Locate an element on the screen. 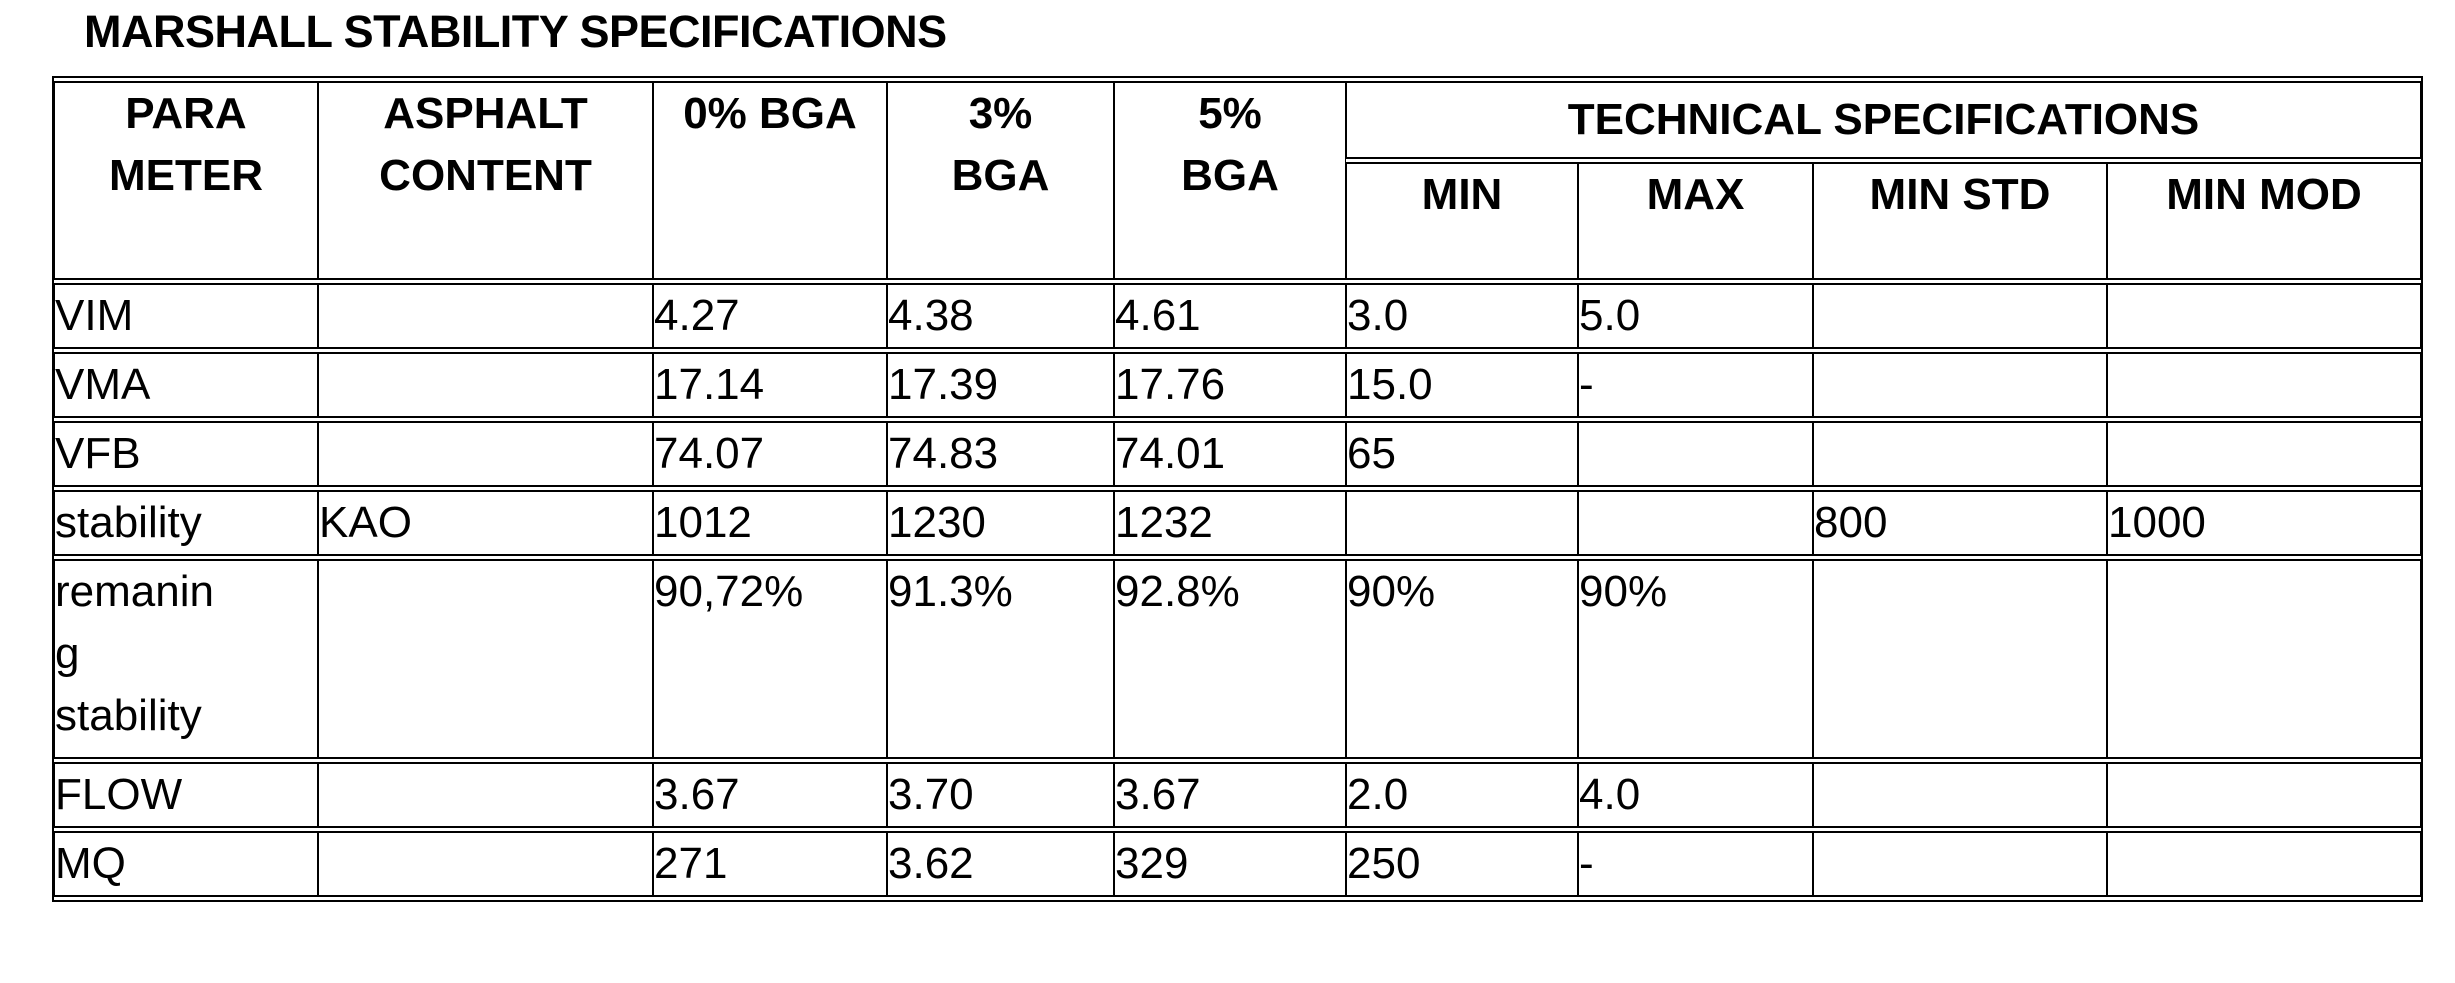 This screenshot has width=2455, height=983. table-row-mq: MQ 271 3.62 329 250 - is located at coordinates (1238, 864).